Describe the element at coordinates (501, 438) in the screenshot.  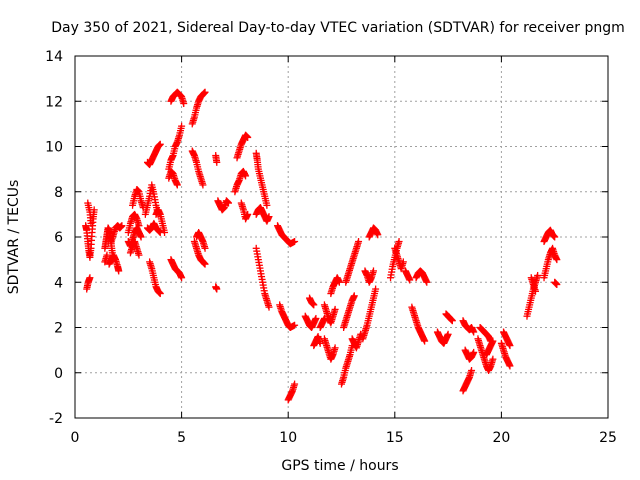
I see `x-tick-label: 20` at that location.